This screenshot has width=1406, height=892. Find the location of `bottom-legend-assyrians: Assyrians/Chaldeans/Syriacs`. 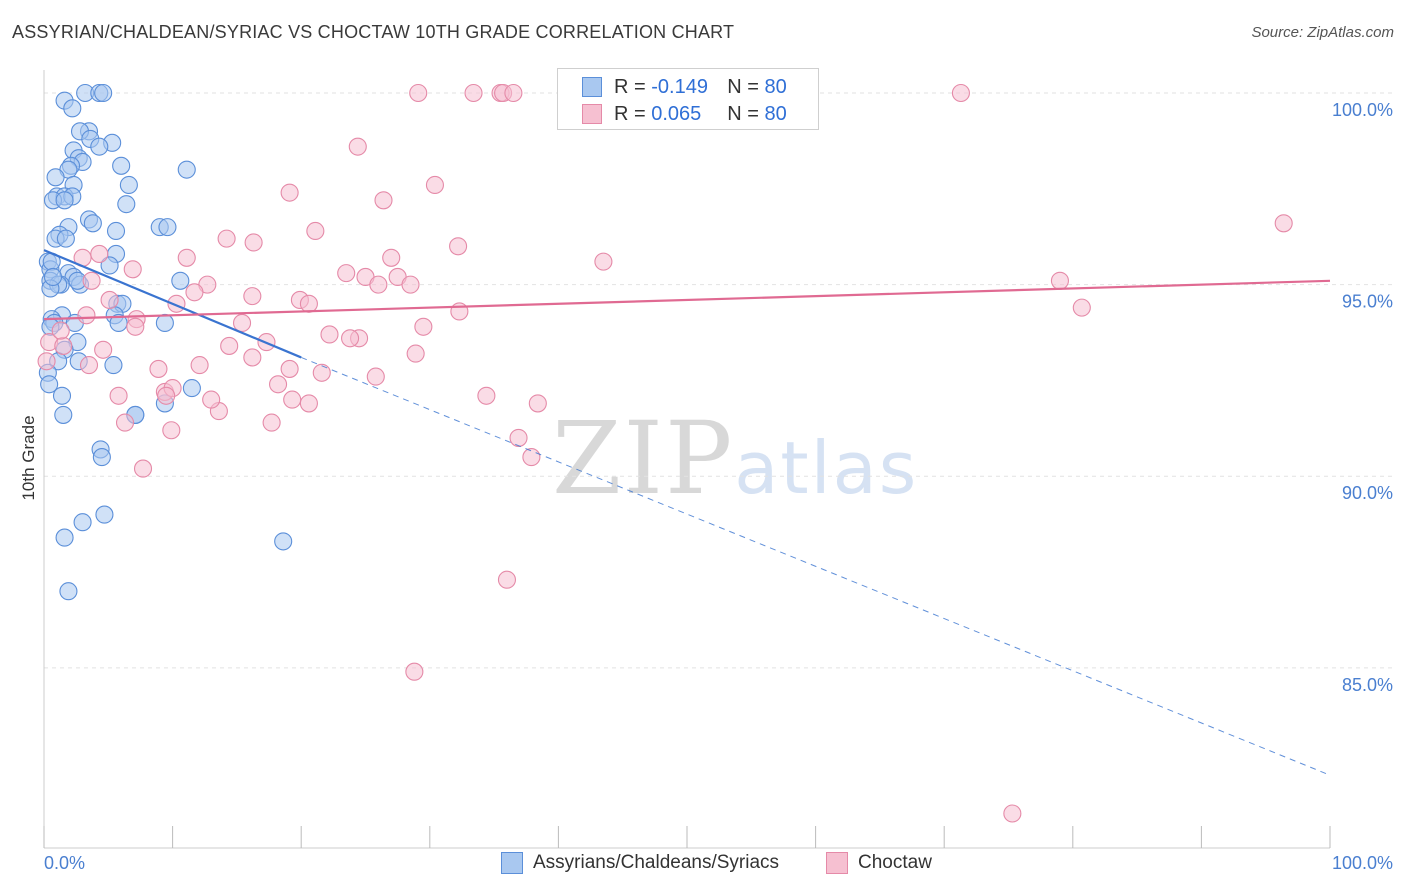

bottom-legend-assyrians: Assyrians/Chaldeans/Syriacs is located at coordinates (640, 863).